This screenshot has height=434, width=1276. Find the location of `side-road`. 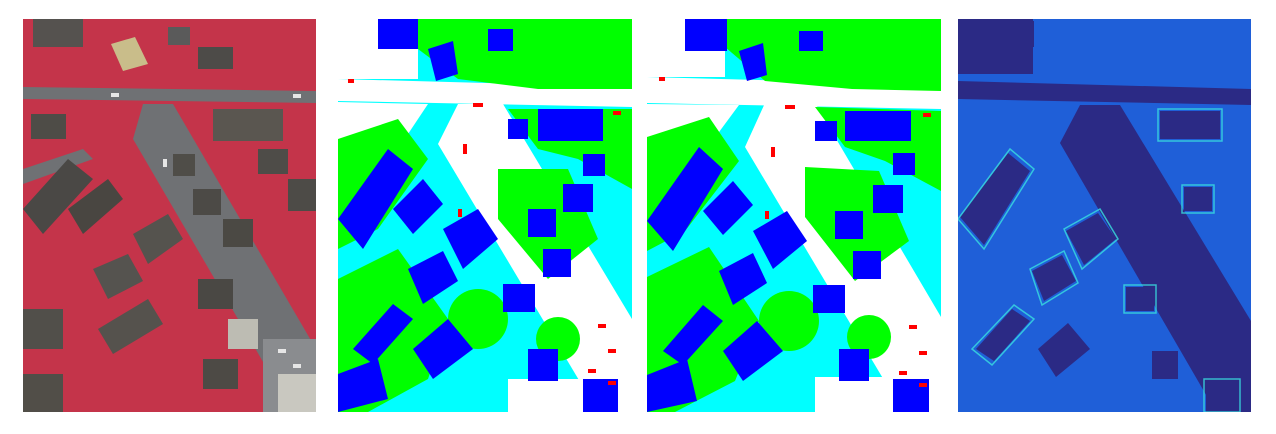

side-road is located at coordinates (58, 166).